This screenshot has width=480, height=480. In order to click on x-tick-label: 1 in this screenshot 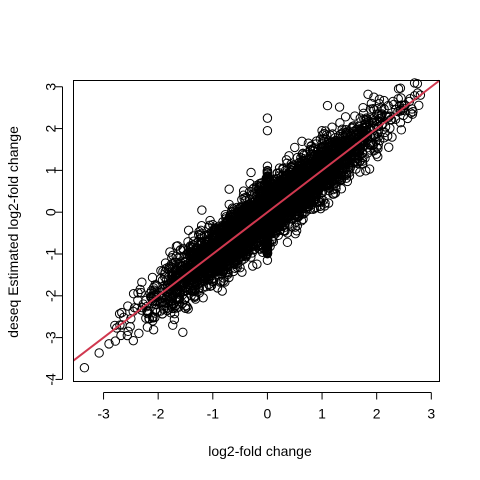, I will do `click(322, 414)`.